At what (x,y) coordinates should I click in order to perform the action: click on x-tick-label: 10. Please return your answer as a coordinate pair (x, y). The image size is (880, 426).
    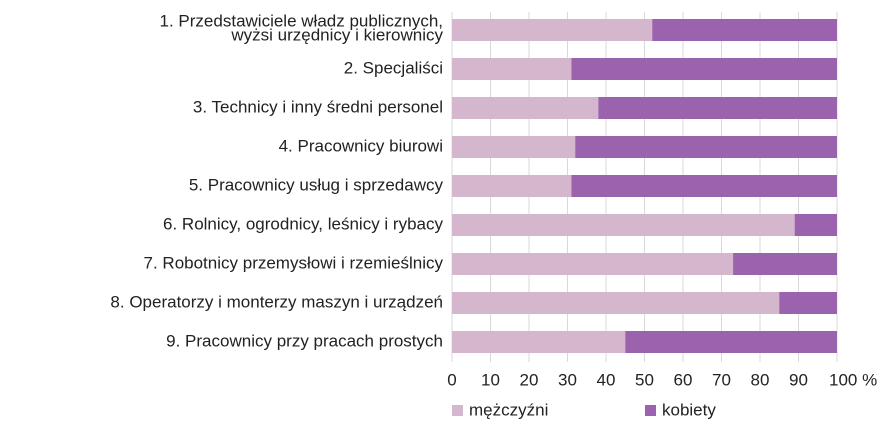
    Looking at the image, I should click on (490, 379).